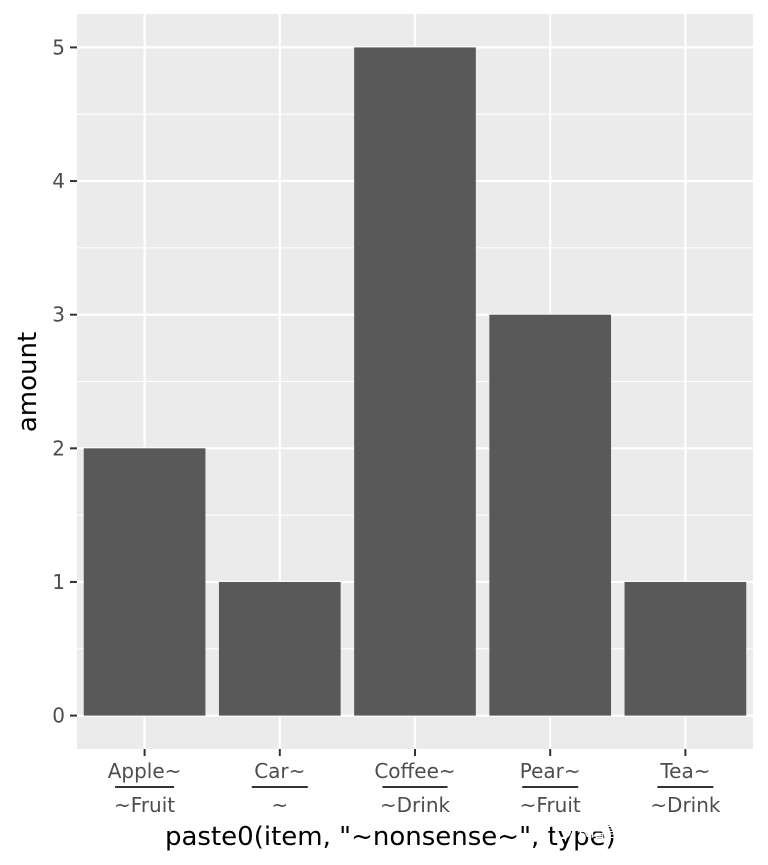 This screenshot has width=768, height=865. I want to click on y-tick-label: 3, so click(58, 315).